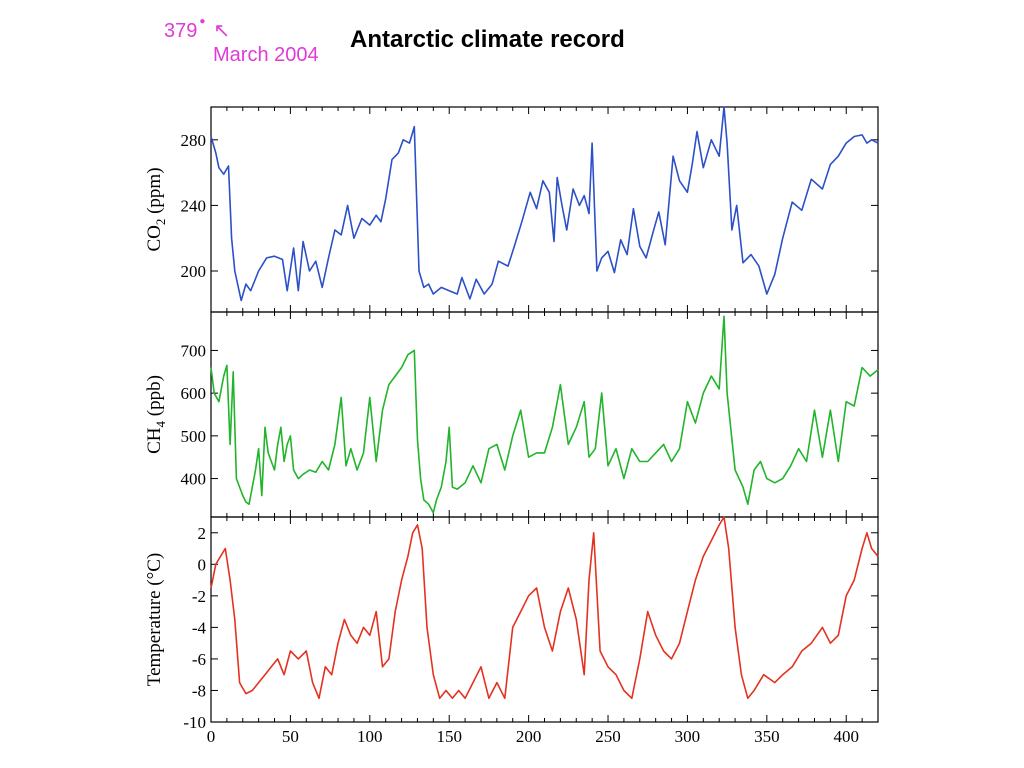  What do you see at coordinates (199, 596) in the screenshot?
I see `y-tick-label: -2` at bounding box center [199, 596].